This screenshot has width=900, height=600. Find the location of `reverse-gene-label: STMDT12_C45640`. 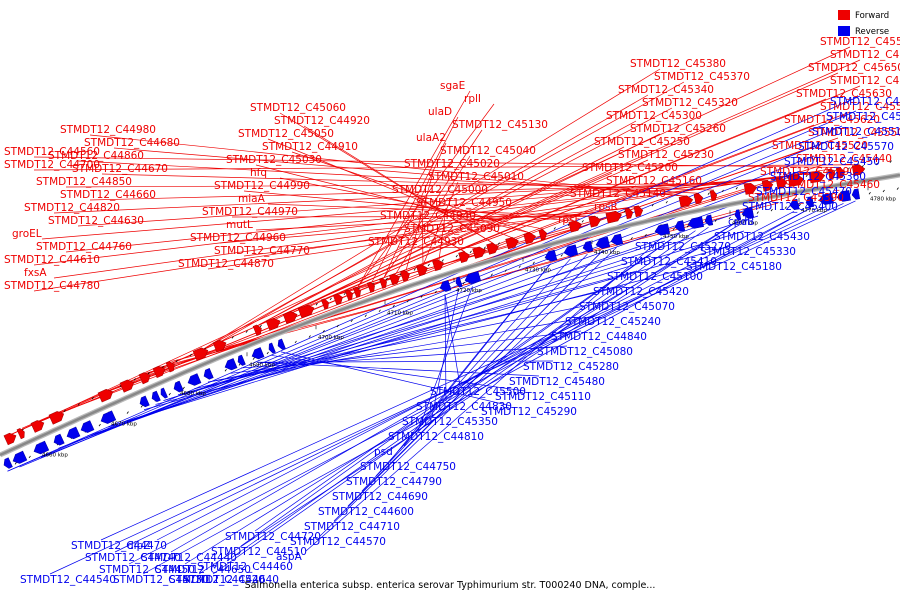

reverse-gene-label: STMDT12_C45640 is located at coordinates (865, 102).